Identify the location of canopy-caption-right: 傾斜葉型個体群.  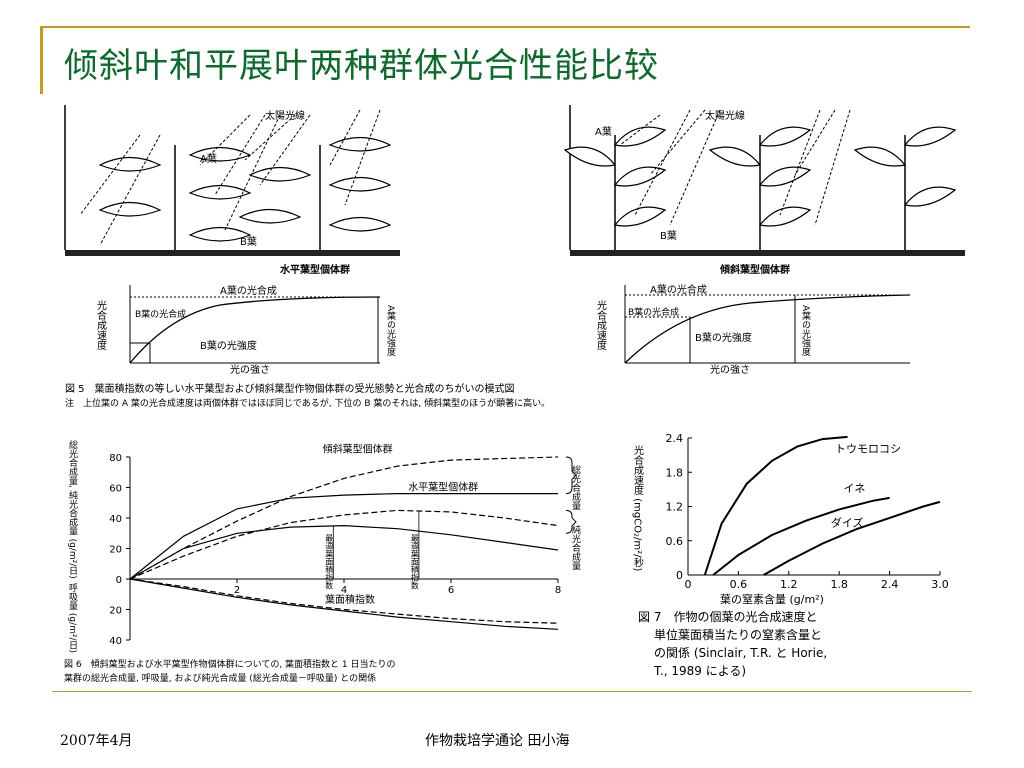
(754, 269).